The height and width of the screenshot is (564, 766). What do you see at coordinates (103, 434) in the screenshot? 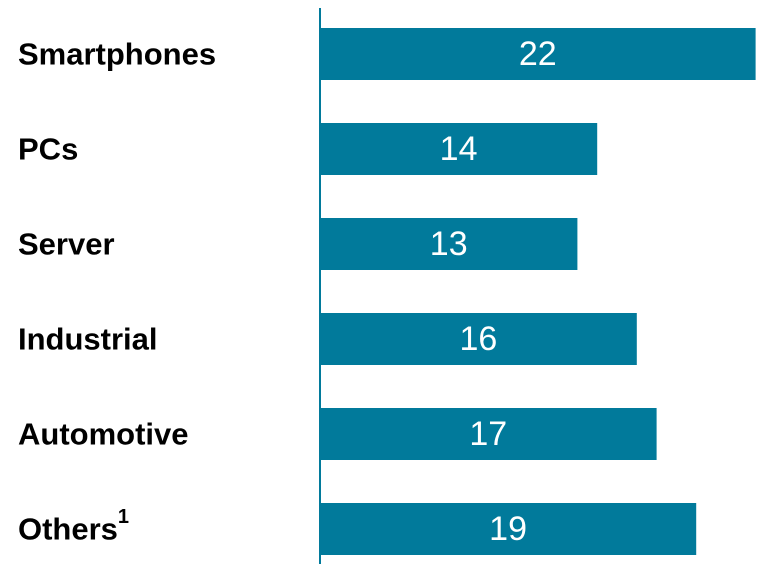
I see `category-label-automotive: Automotive` at bounding box center [103, 434].